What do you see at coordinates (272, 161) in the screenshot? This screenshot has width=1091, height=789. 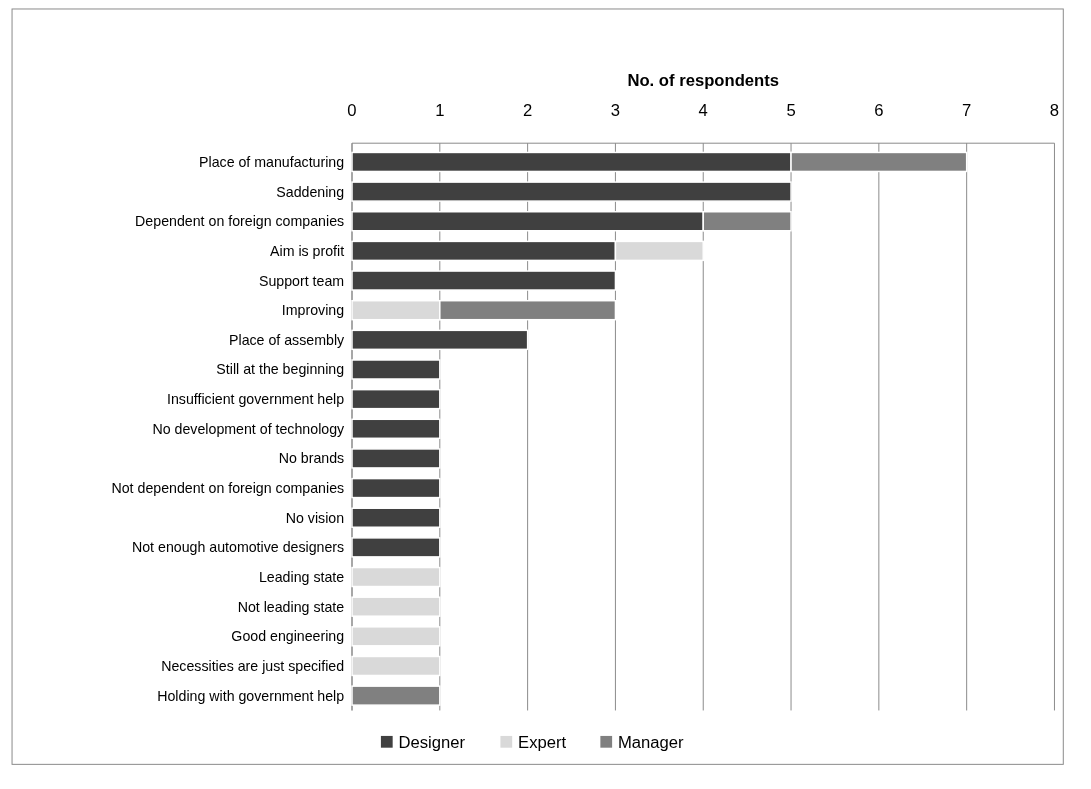 I see `y-tick-label: Place of manufacturing` at bounding box center [272, 161].